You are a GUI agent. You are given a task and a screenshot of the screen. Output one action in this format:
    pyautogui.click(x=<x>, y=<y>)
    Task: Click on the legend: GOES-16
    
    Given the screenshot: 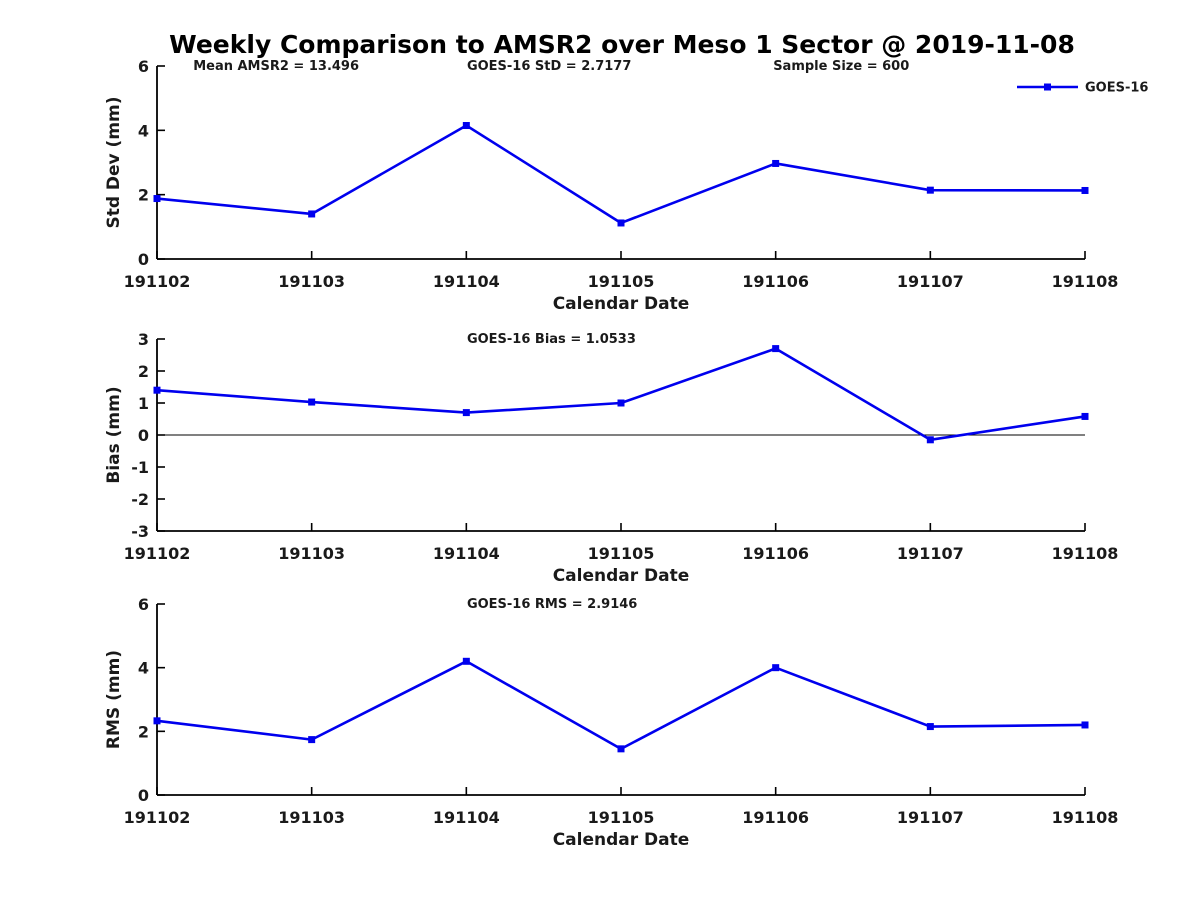 What is the action you would take?
    pyautogui.click(x=1082, y=88)
    